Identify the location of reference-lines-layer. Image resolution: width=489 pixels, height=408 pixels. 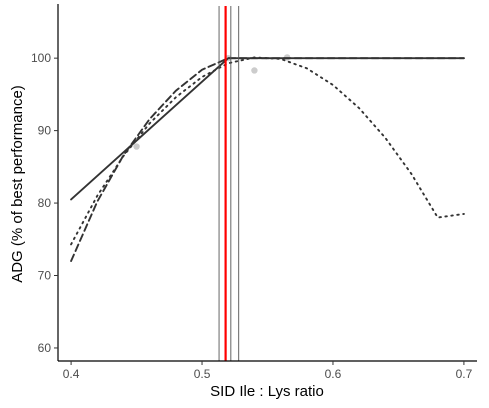
(229, 183).